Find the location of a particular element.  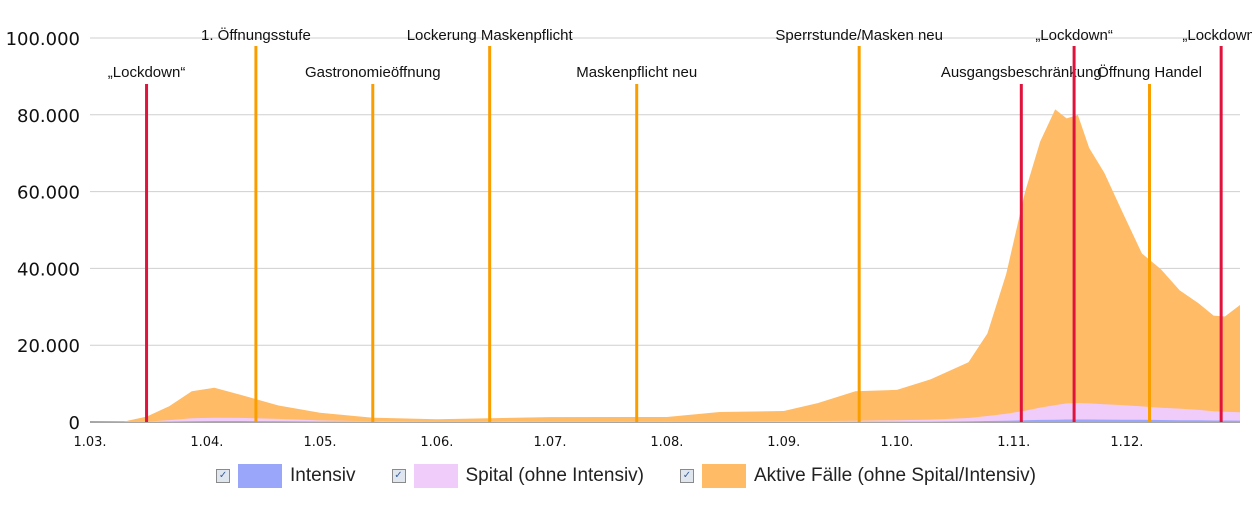

legend-swatch-spital is located at coordinates (435, 476).